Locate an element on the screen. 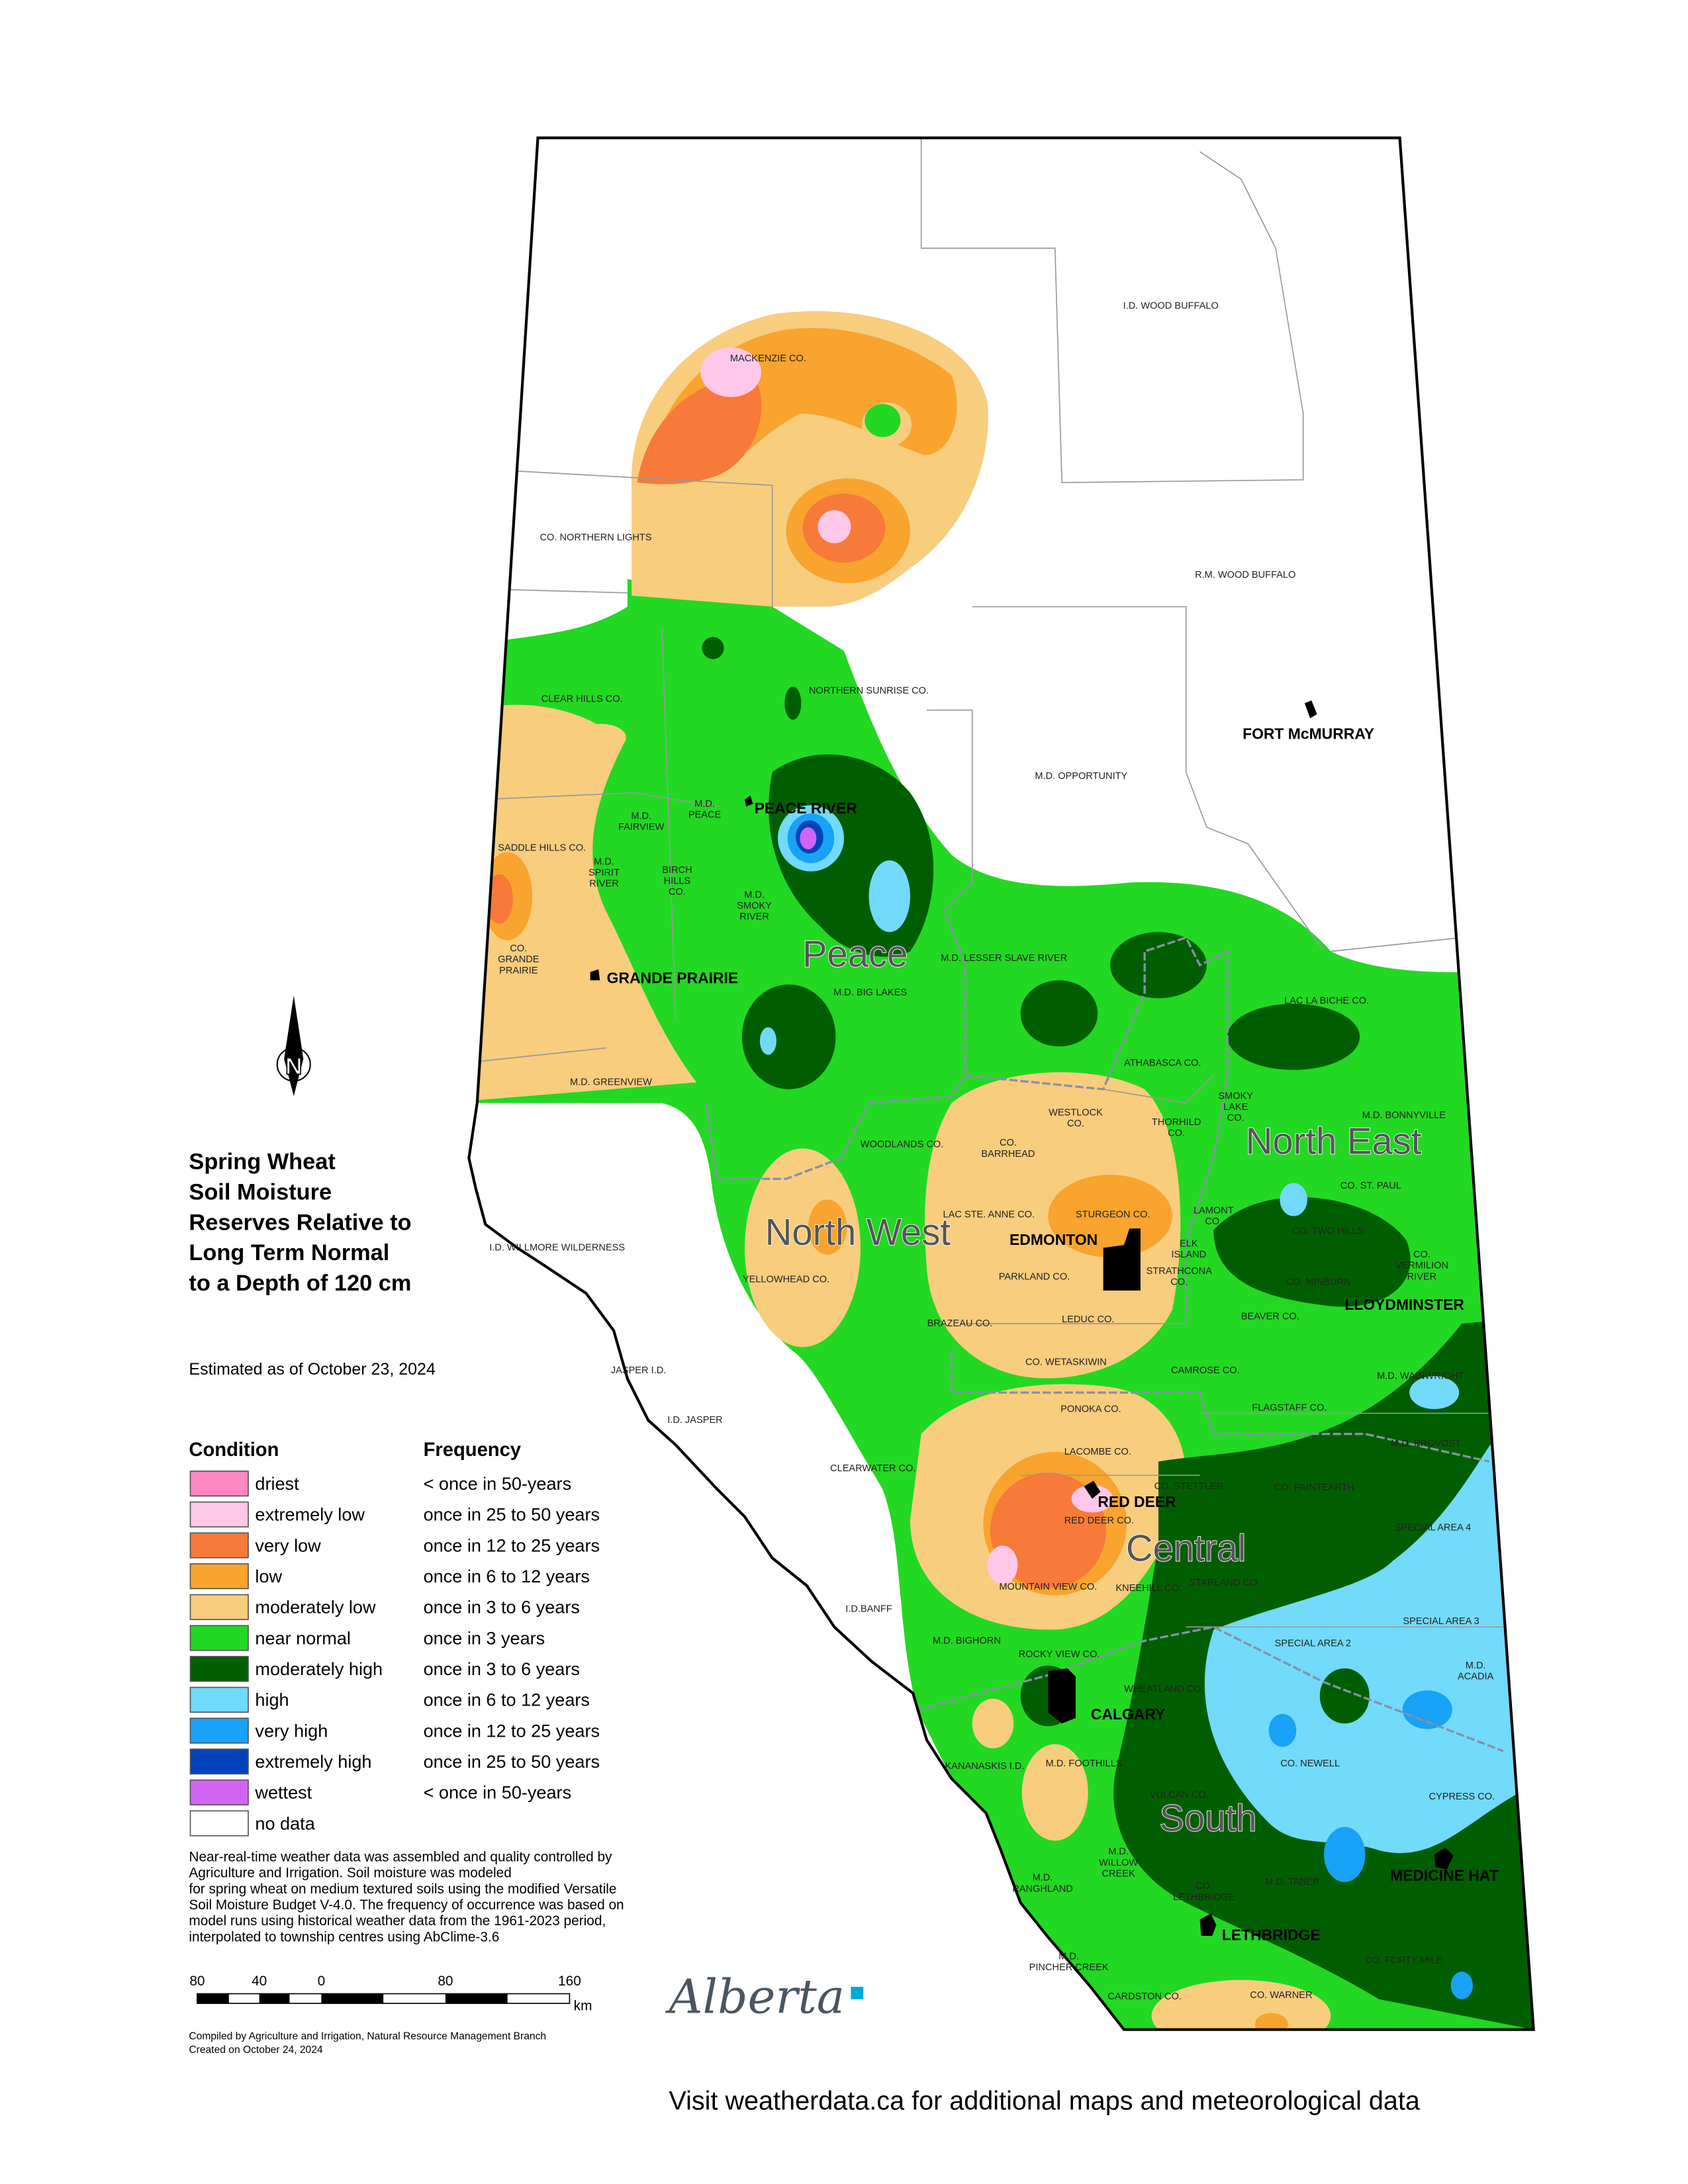  compass-arrow is located at coordinates (294, 1046).